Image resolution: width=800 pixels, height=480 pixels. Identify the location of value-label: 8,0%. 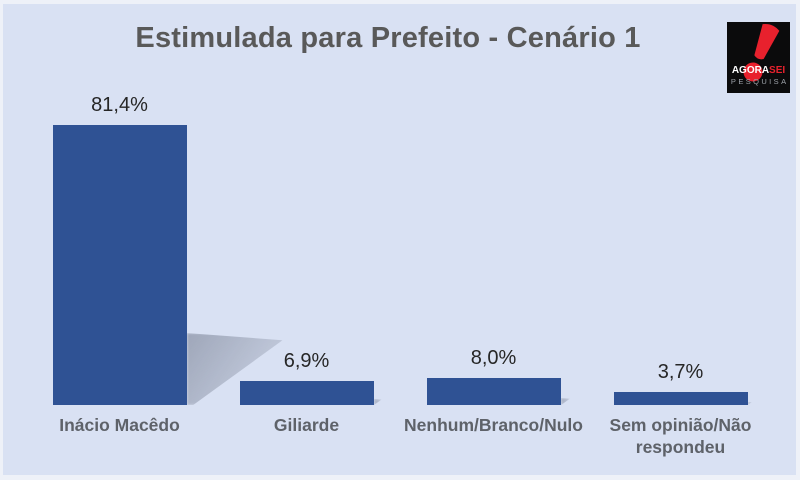
(493, 357).